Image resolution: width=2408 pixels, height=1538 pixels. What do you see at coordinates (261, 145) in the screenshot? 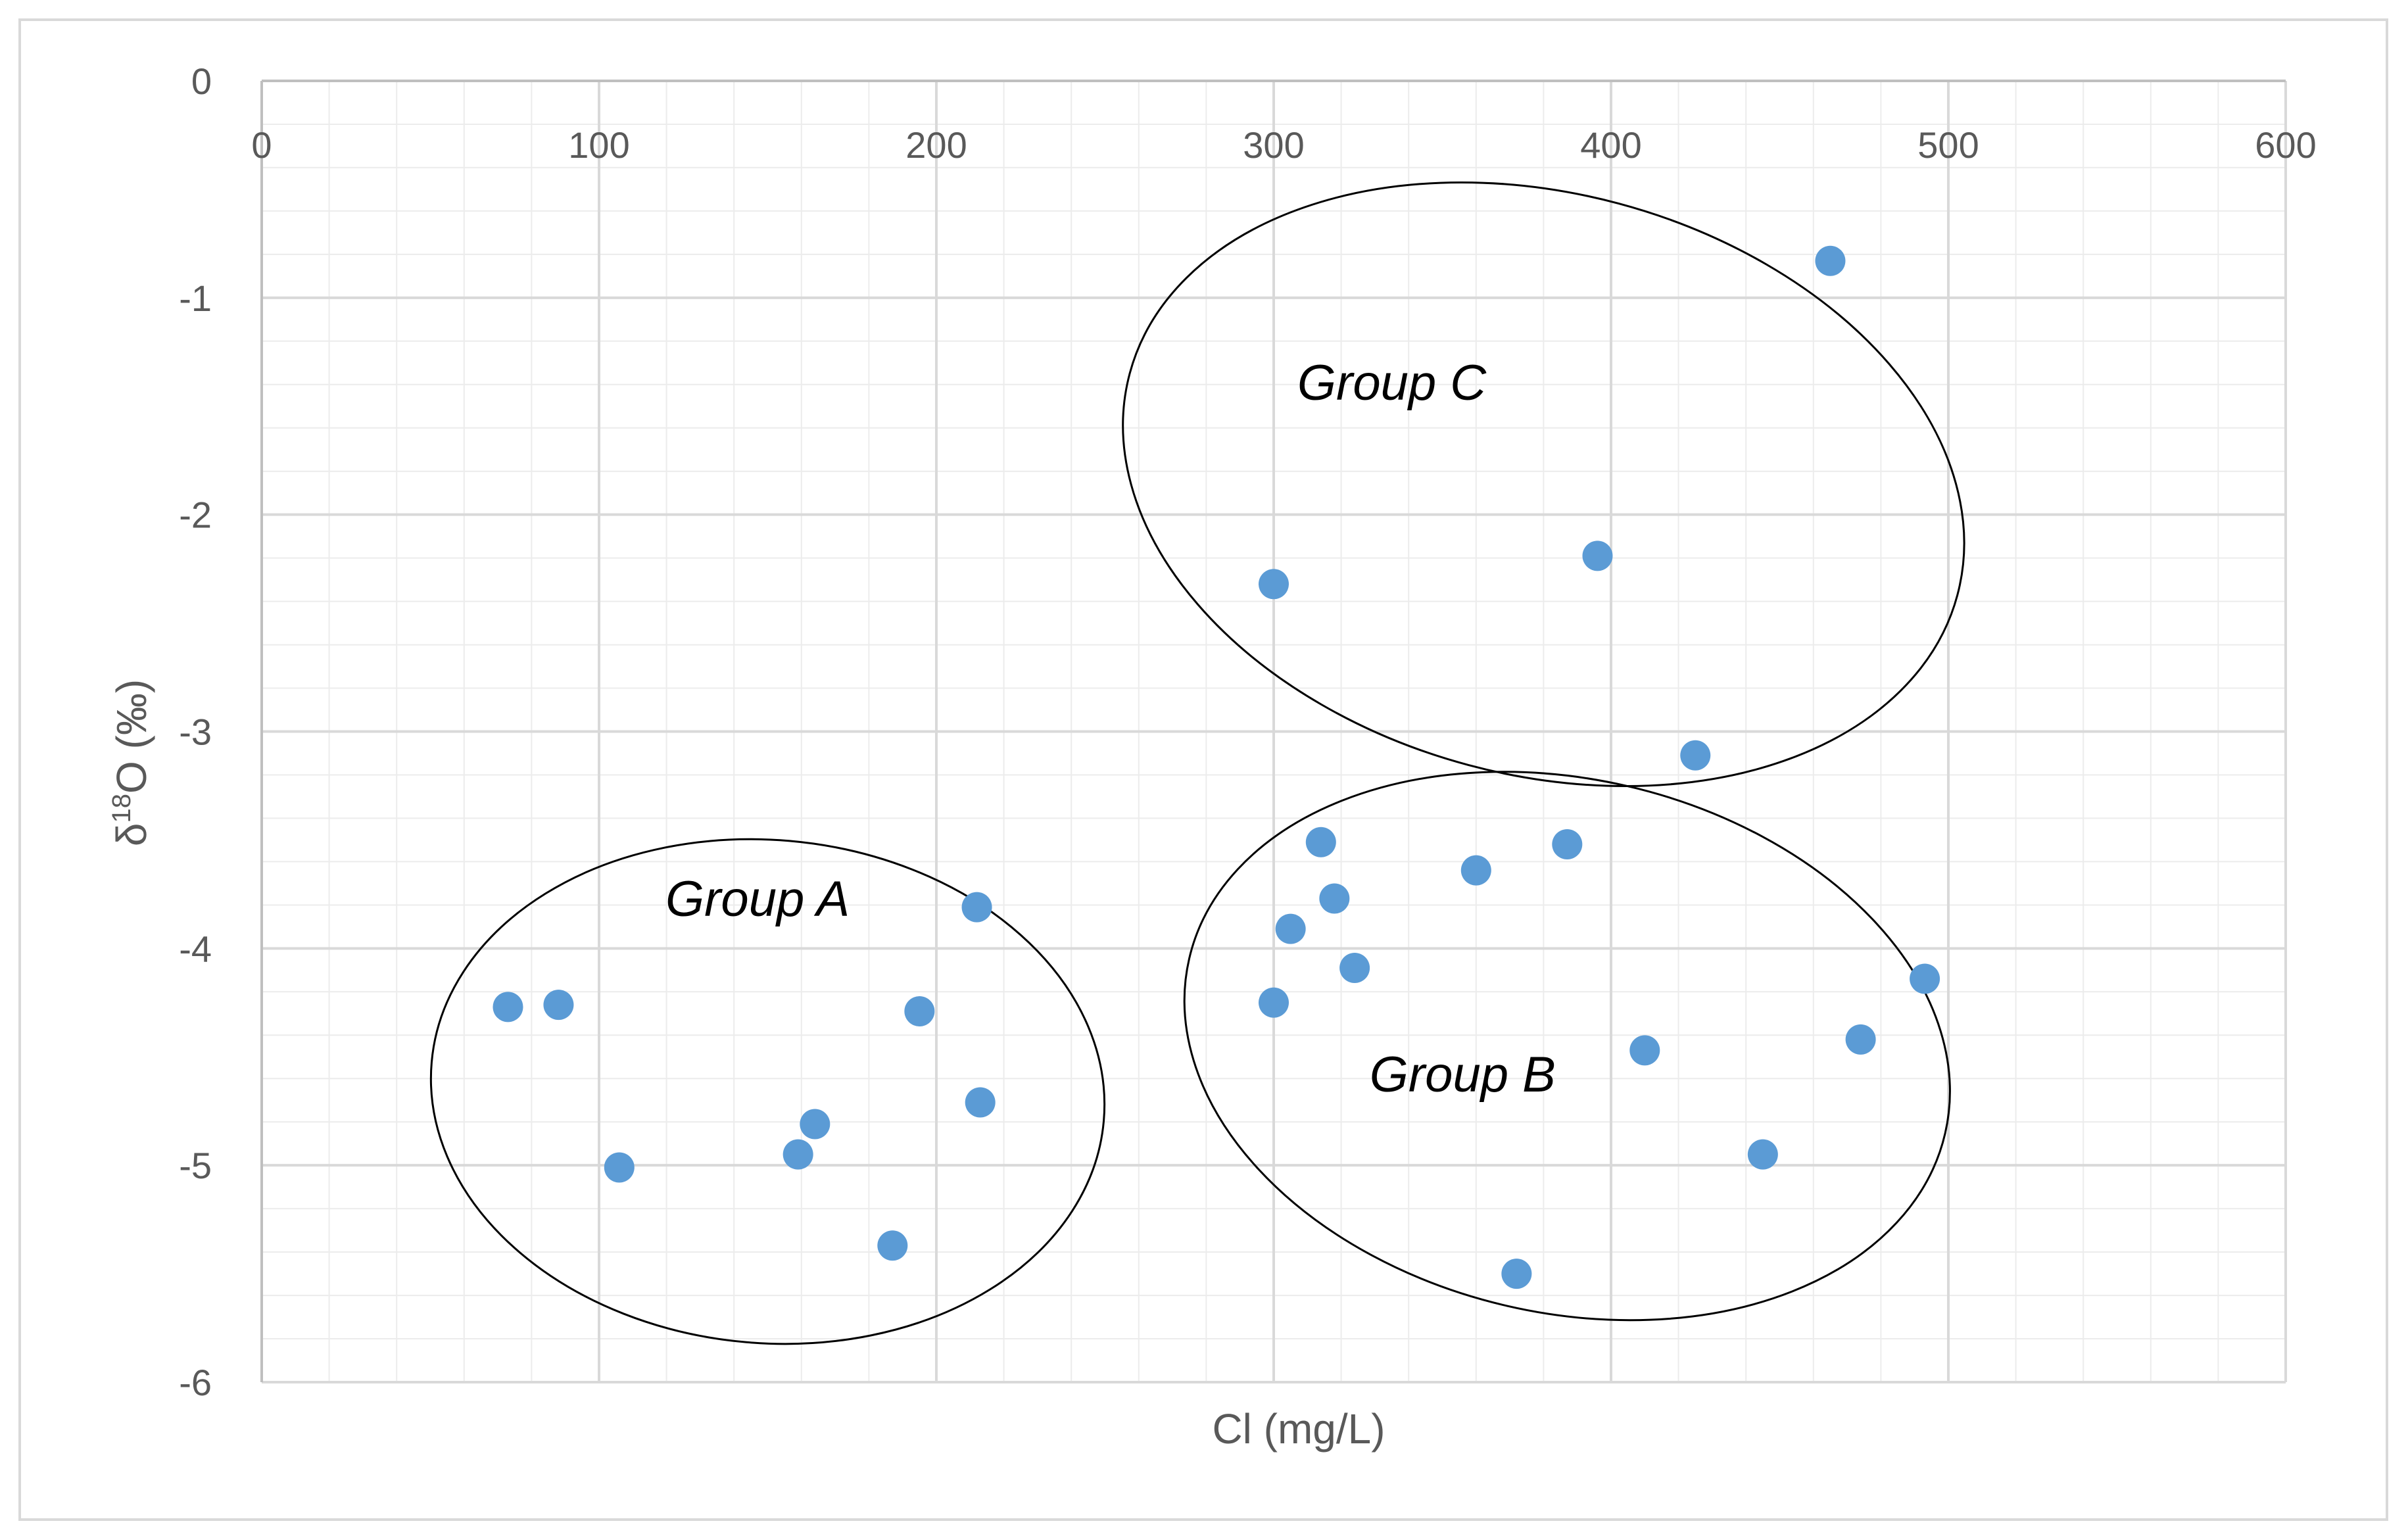
I see `x-tick-label: 0` at bounding box center [261, 145].